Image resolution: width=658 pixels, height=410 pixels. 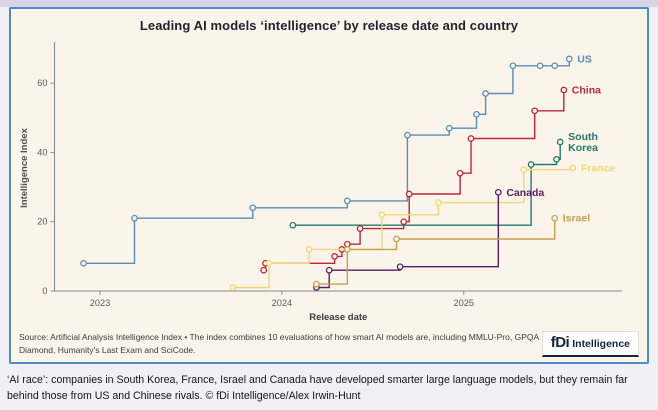 I want to click on fdi-intelligence-logo: fDi Intelligence, so click(x=590, y=344).